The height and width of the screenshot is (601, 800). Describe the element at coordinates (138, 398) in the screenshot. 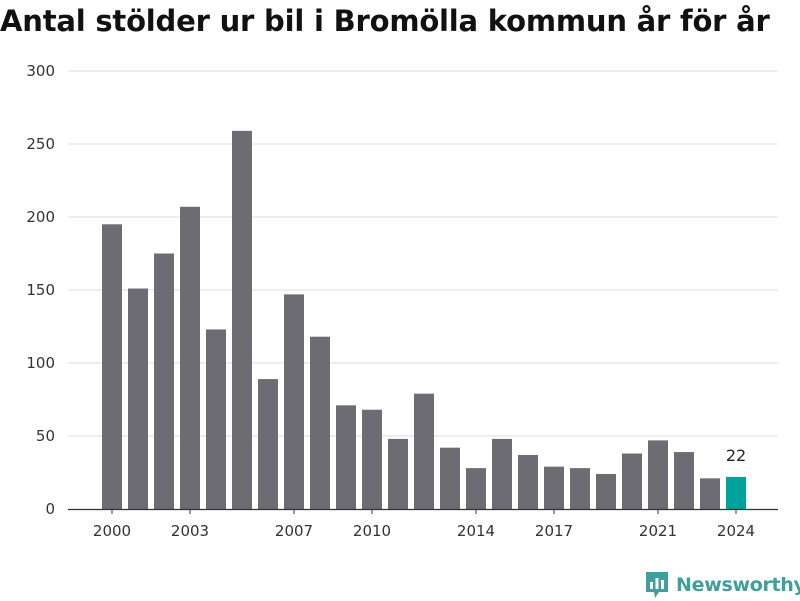

I see `bar-2001` at that location.